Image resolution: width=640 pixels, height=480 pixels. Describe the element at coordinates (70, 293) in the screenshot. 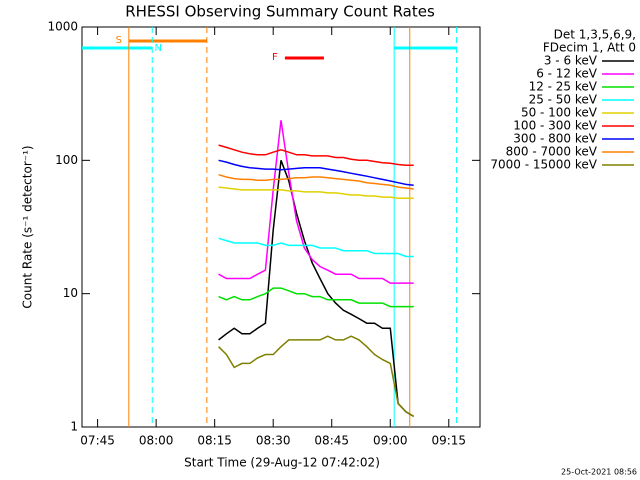

I see `y-tick-label: 10` at that location.